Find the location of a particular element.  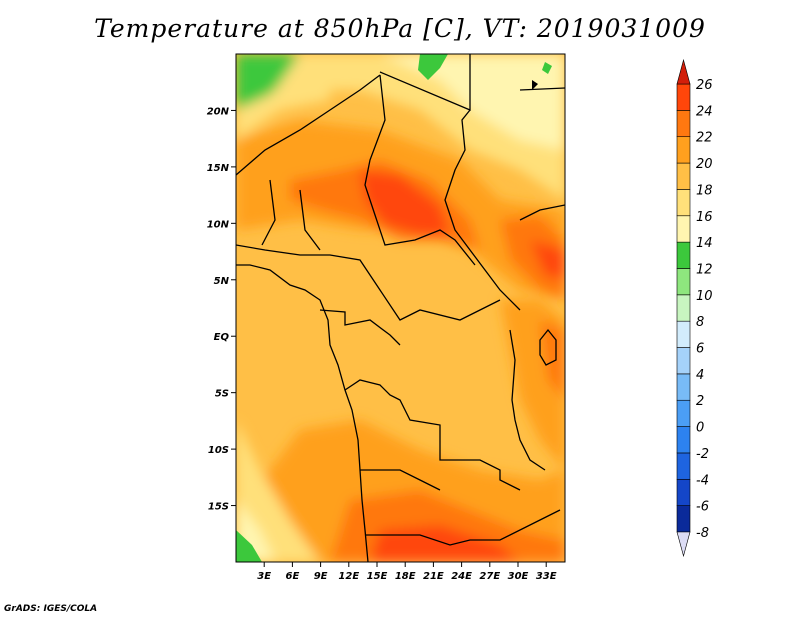

lon-tick-label: 15E is located at coordinates (377, 576).